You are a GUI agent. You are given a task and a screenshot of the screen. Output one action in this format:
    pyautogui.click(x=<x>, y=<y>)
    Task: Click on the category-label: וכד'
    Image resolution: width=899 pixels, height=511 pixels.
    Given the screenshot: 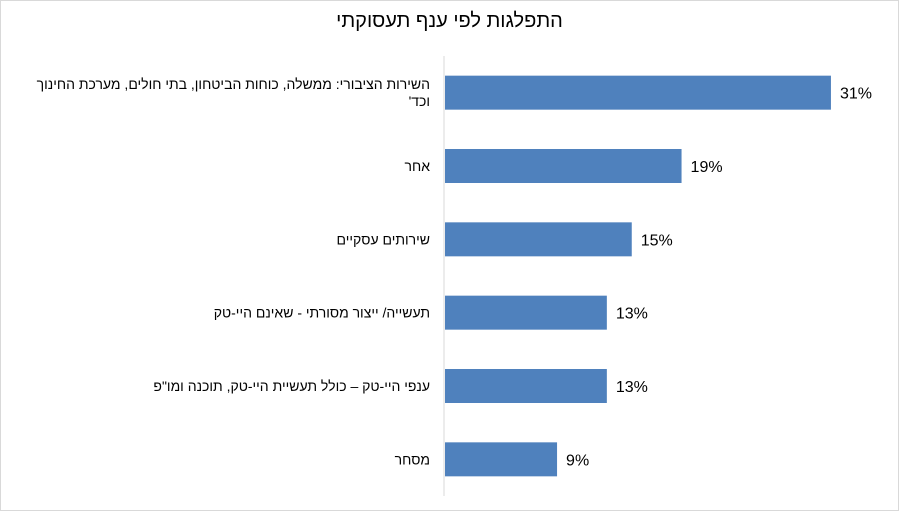 What is the action you would take?
    pyautogui.click(x=419, y=101)
    